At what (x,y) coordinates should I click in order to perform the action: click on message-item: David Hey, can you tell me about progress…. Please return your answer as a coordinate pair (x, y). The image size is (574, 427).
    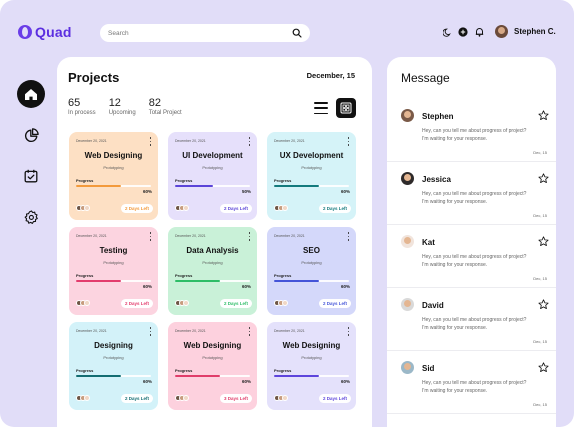
    Looking at the image, I should click on (471, 319).